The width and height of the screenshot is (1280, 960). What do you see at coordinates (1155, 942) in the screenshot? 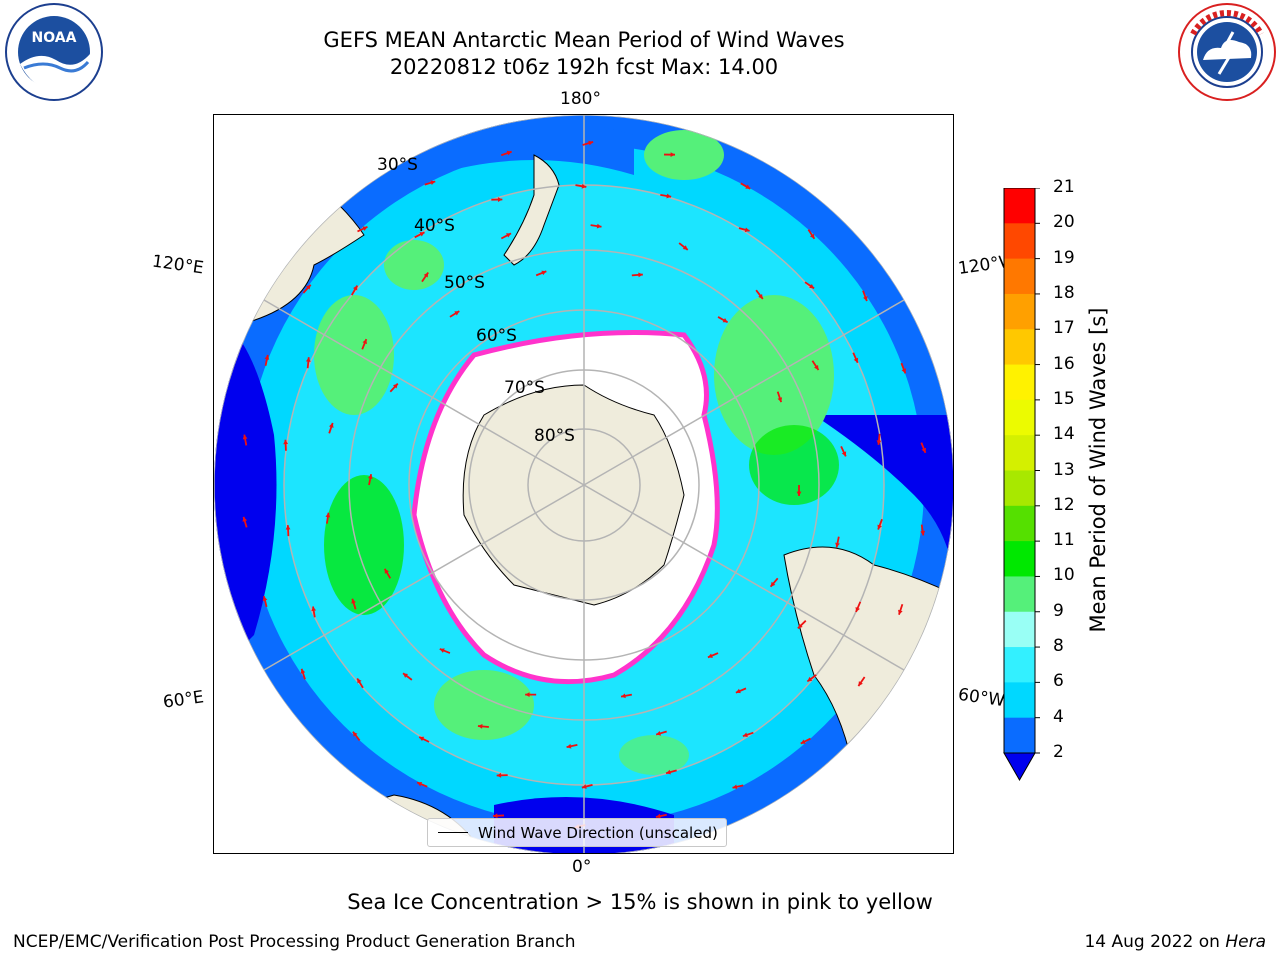
I see `footer-date-text: 14 Aug 2022 on` at bounding box center [1155, 942].